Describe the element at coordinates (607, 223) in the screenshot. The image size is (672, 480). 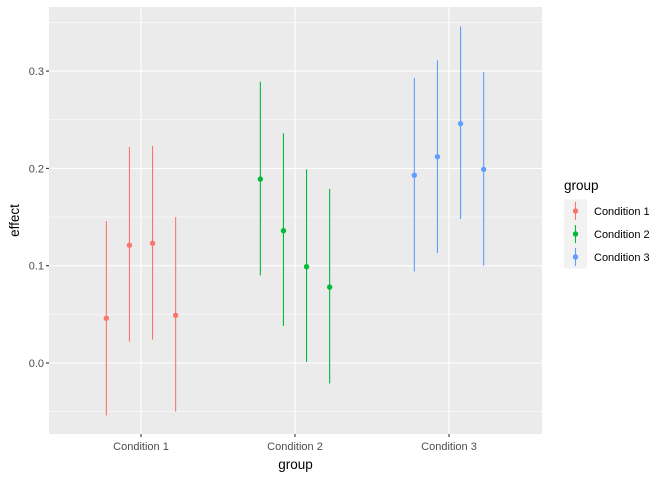
I see `legend: group Condition 1 Condition 2 Condition 3` at that location.